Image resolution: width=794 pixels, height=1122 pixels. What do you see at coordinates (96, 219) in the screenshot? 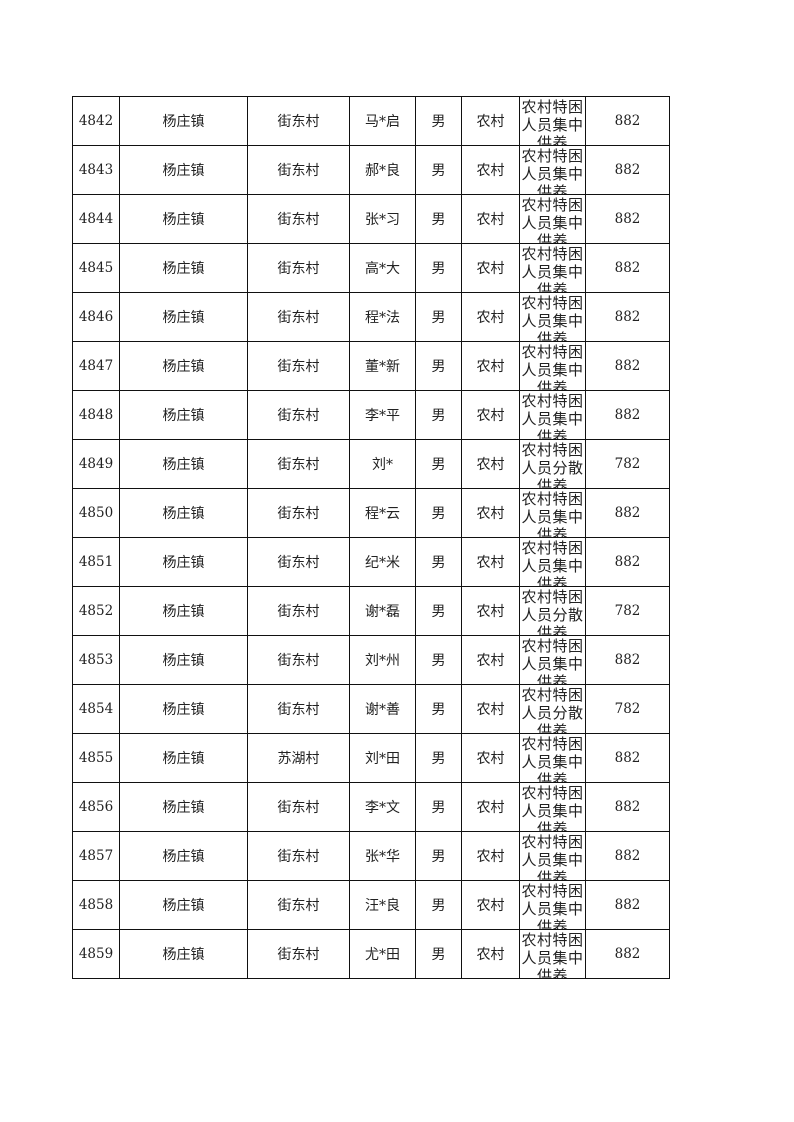
I see `id-cell: 4844` at bounding box center [96, 219].